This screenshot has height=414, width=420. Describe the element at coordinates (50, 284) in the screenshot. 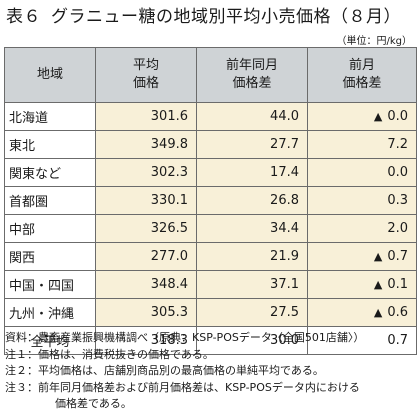

I see `region-cell: 中国・四国` at that location.